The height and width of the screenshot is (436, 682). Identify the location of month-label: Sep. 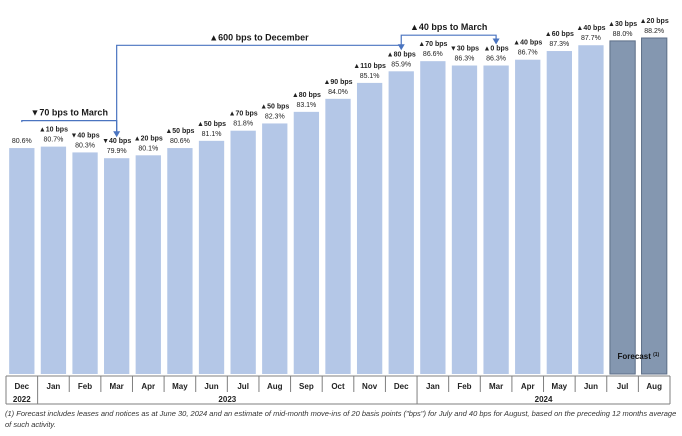
(306, 386).